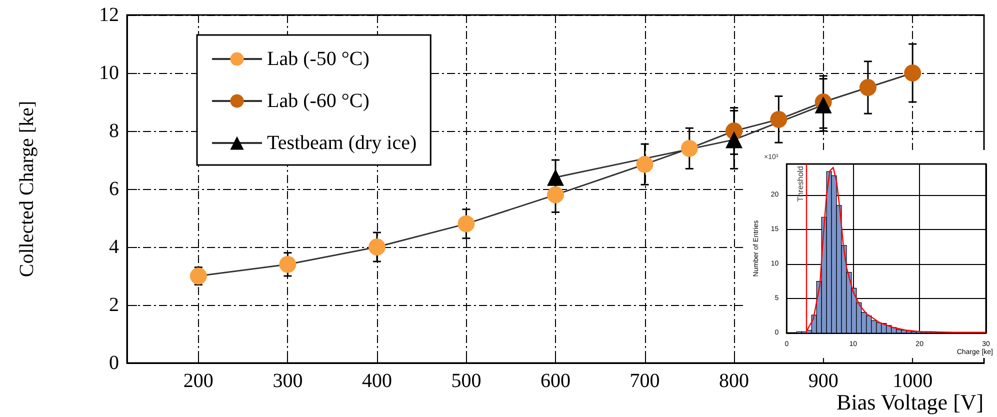 The width and height of the screenshot is (997, 417). What do you see at coordinates (318, 59) in the screenshot?
I see `legend-label: Lab (-50 °C)` at bounding box center [318, 59].